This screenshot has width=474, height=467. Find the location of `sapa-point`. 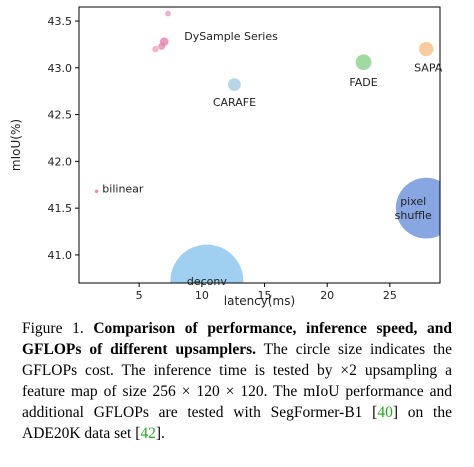

sapa-point is located at coordinates (426, 49).